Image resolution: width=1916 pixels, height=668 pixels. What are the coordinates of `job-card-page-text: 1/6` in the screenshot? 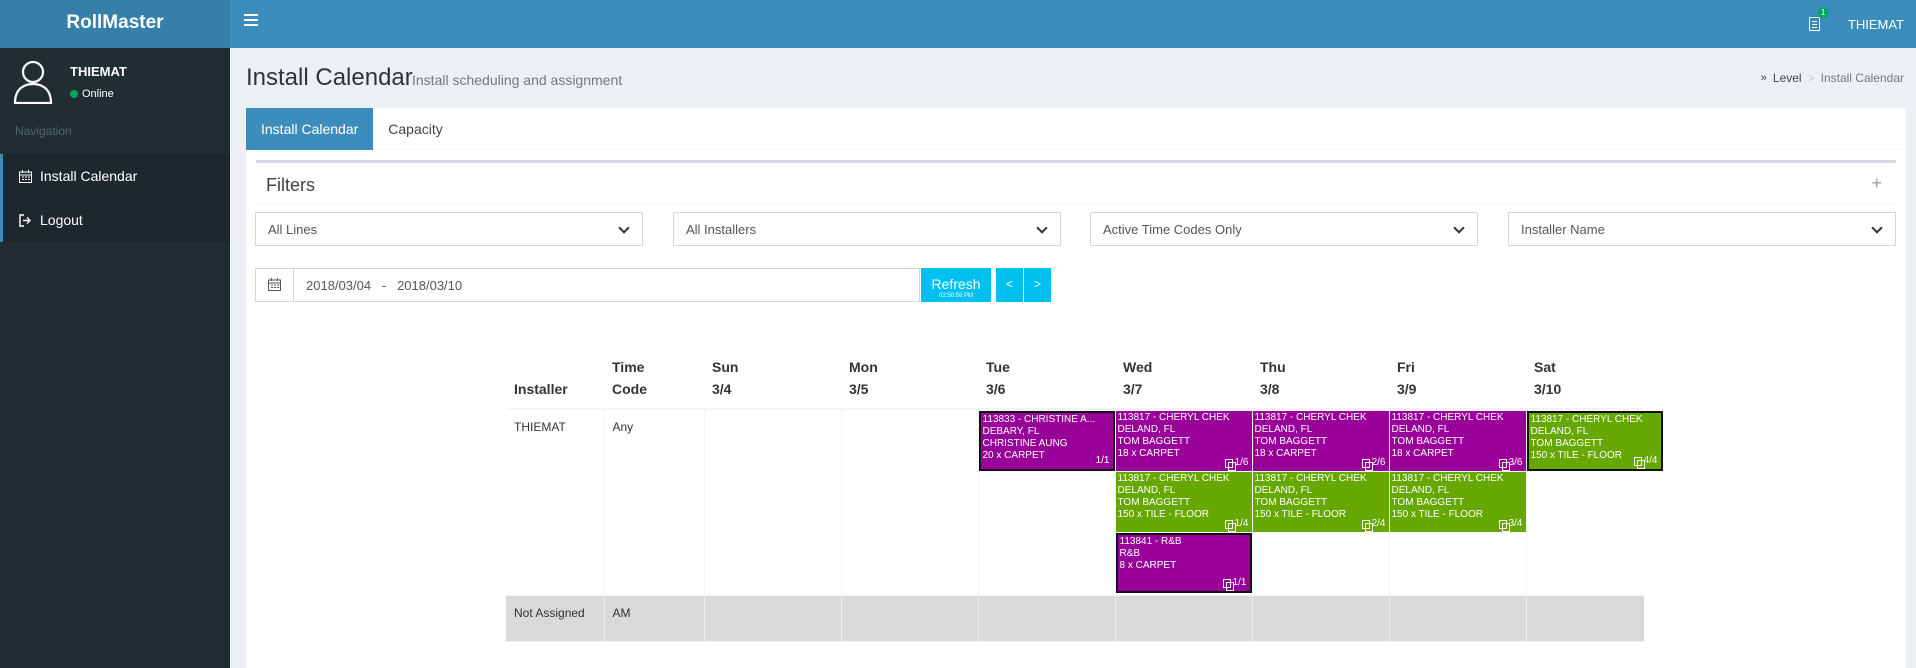 It's located at (1241, 462).